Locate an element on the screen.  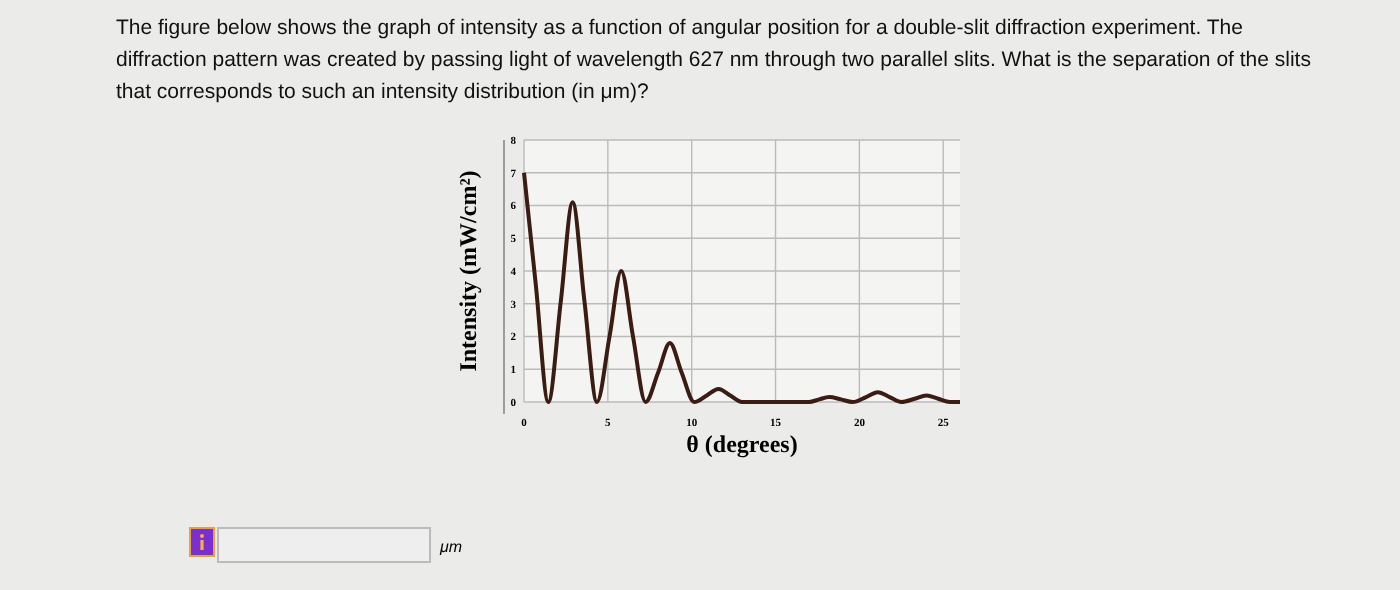
x-axis-title: θ (degrees) is located at coordinates (742, 444).